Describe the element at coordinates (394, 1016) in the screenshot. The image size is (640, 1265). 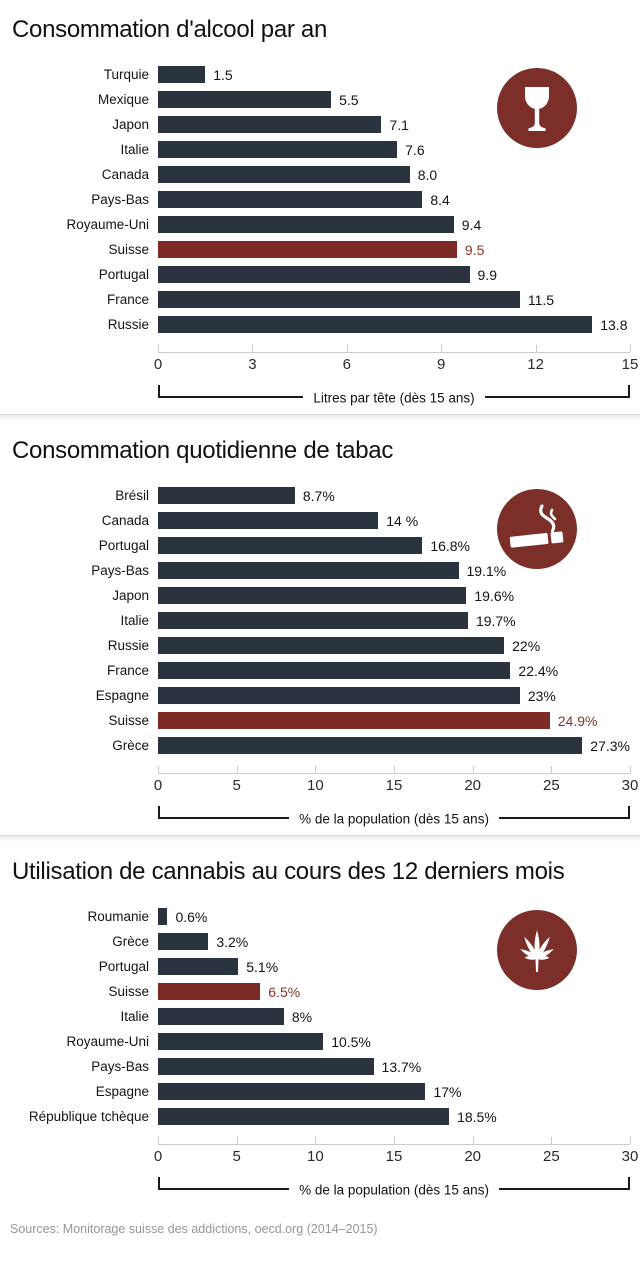
I see `bar-track: 8%` at that location.